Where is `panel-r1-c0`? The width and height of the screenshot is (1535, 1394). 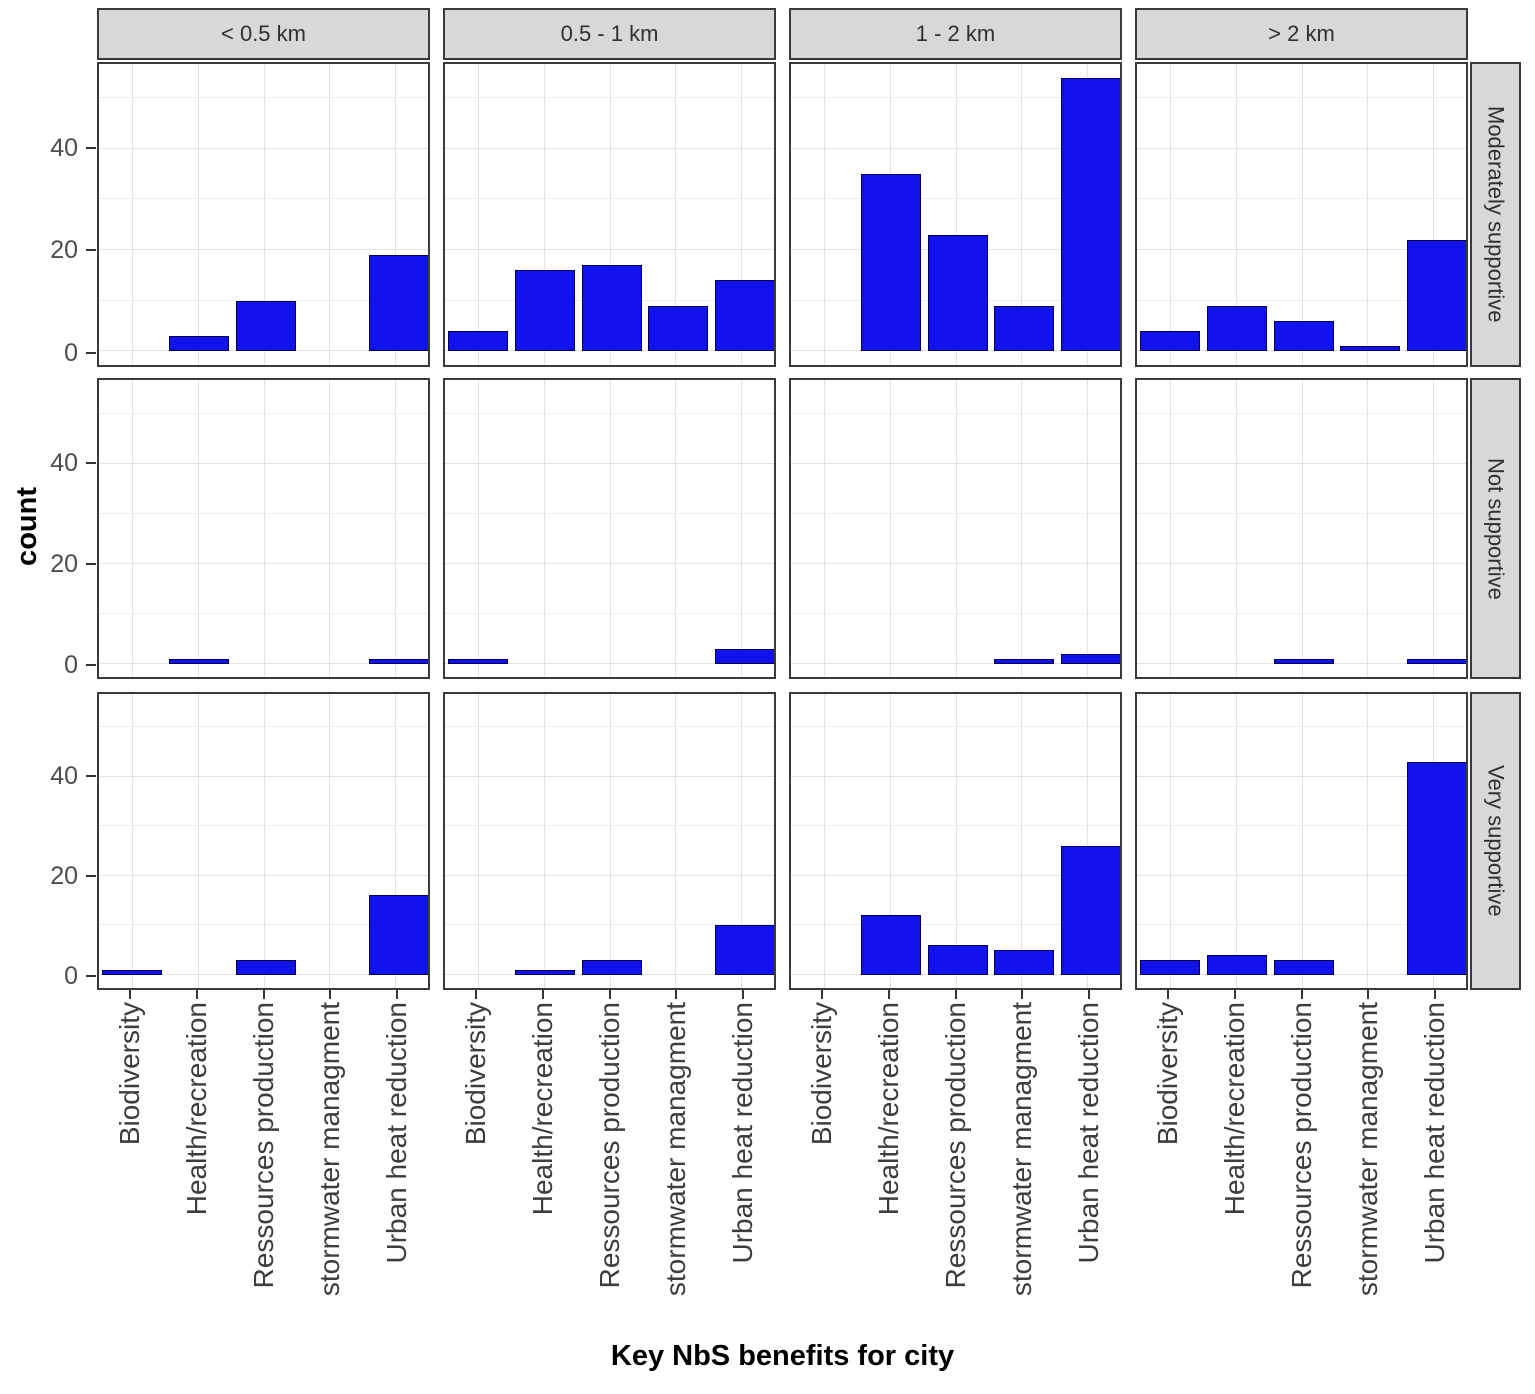
panel-r1-c0 is located at coordinates (263, 528).